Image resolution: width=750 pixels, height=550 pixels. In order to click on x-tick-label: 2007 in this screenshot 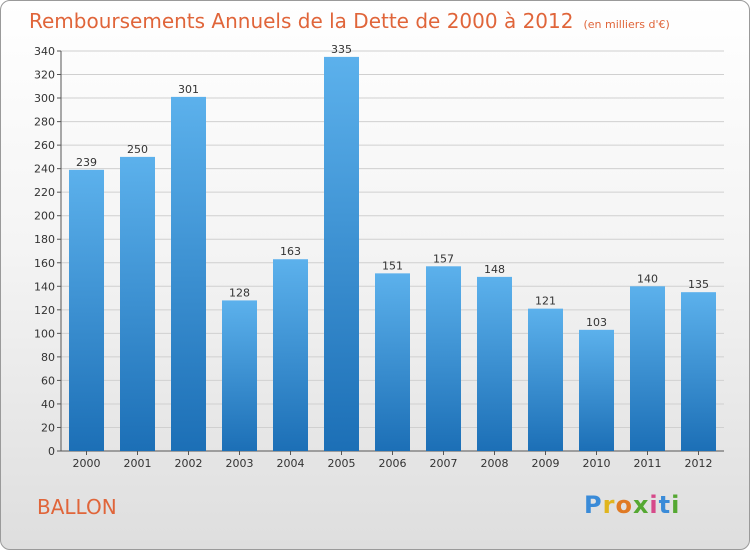, I will do `click(444, 463)`.